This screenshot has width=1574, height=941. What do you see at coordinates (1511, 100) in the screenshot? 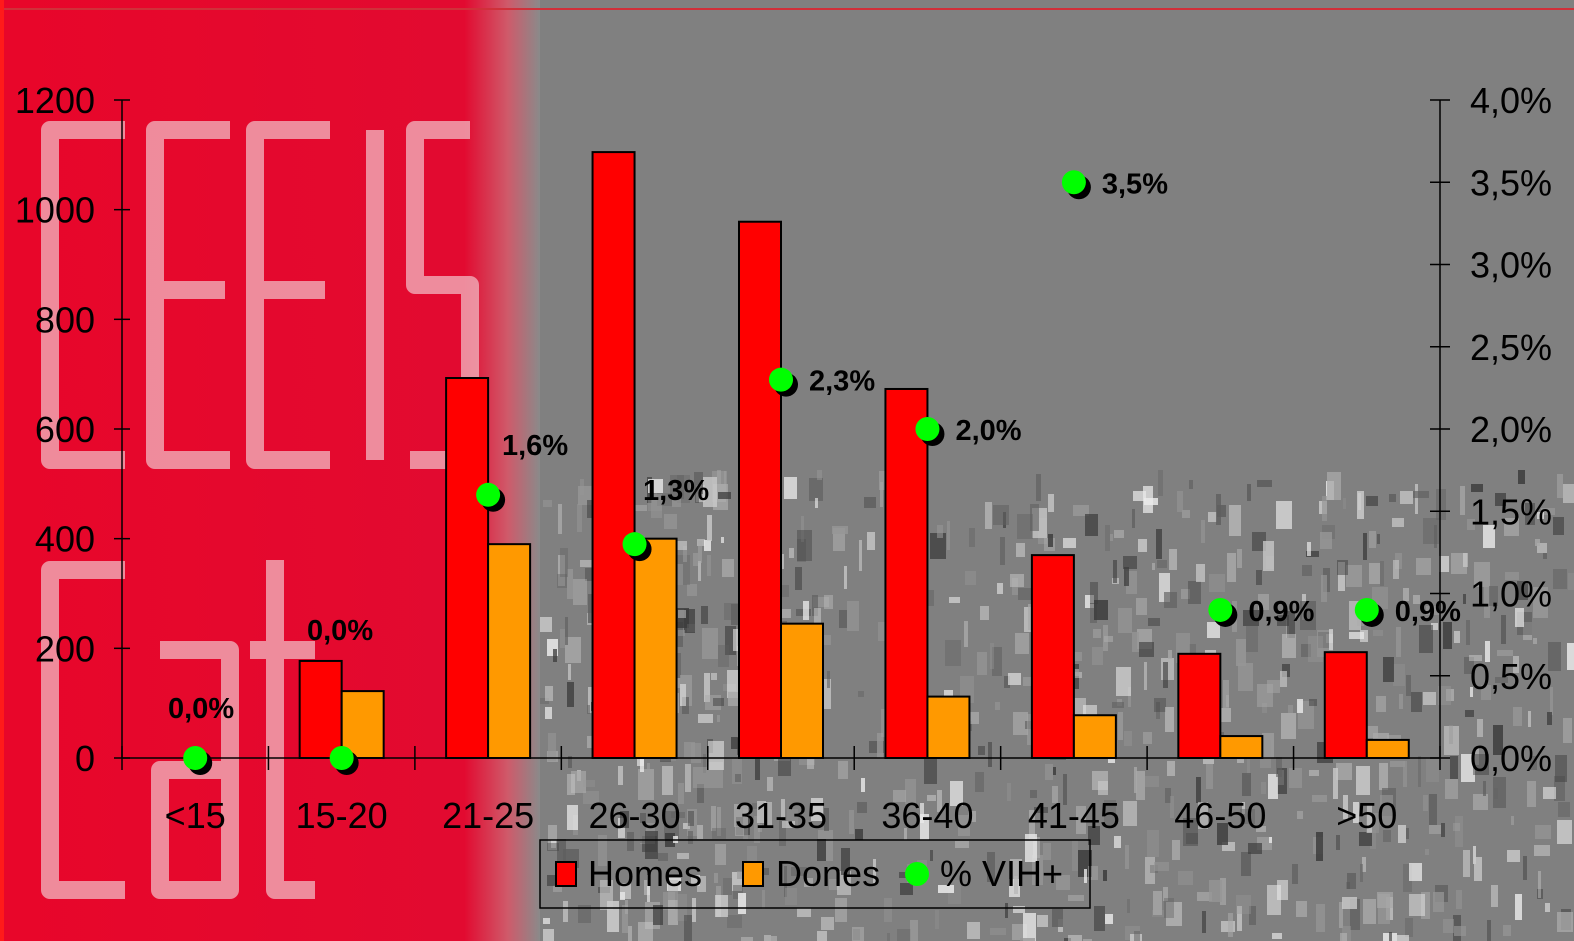
I see `y-right-tick-label: 4,0%` at bounding box center [1511, 100].